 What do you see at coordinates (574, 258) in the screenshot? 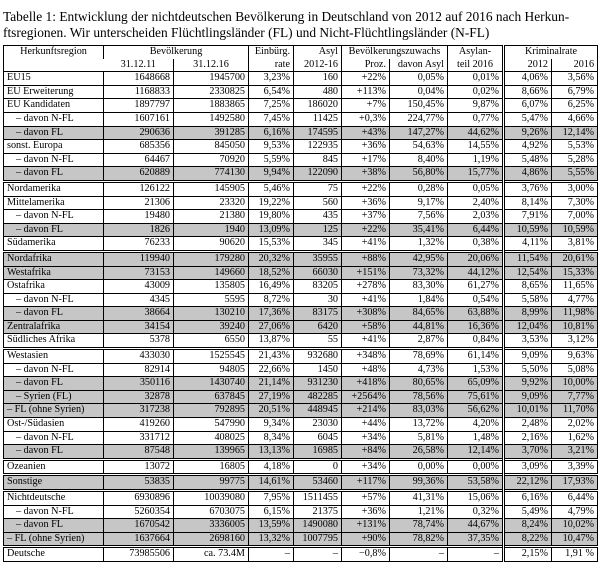
I see `cell-kriminalrate-2016: 20,61%` at bounding box center [574, 258].